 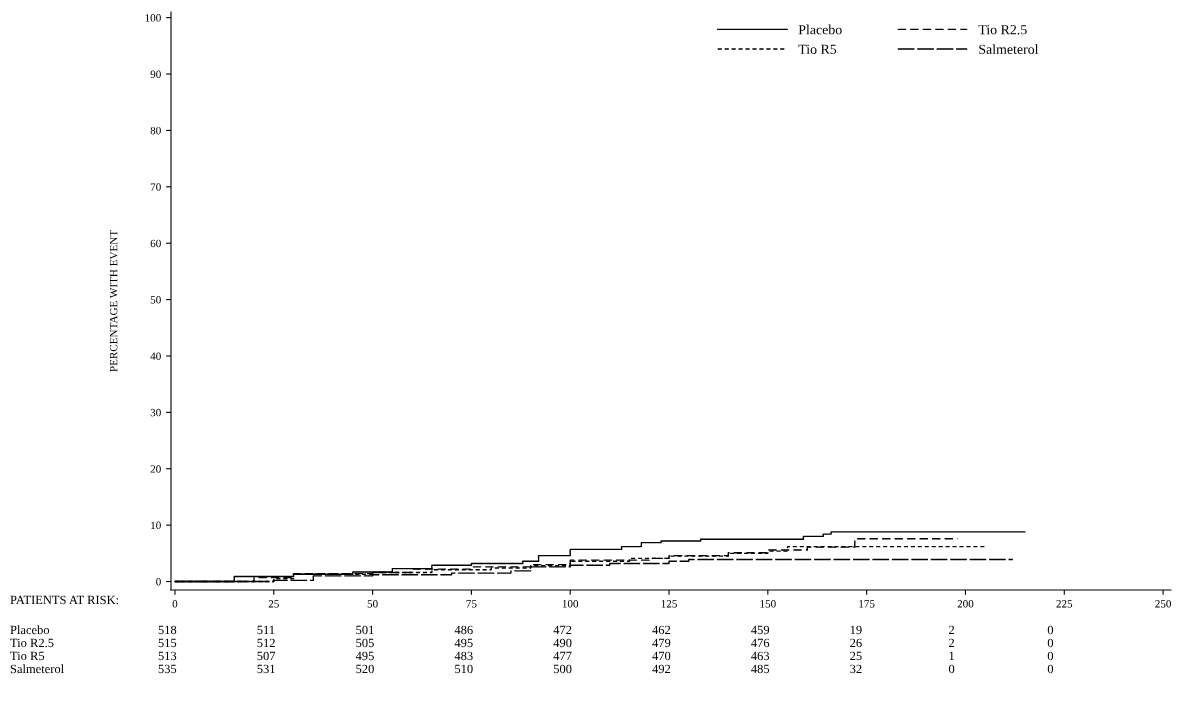 What do you see at coordinates (27, 656) in the screenshot?
I see `text: Tio R5` at bounding box center [27, 656].